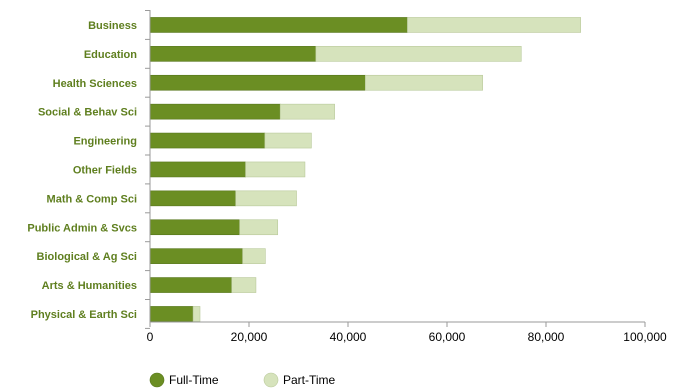 This screenshot has width=673, height=390. Describe the element at coordinates (546, 337) in the screenshot. I see `x-tick-label: 80,000` at that location.